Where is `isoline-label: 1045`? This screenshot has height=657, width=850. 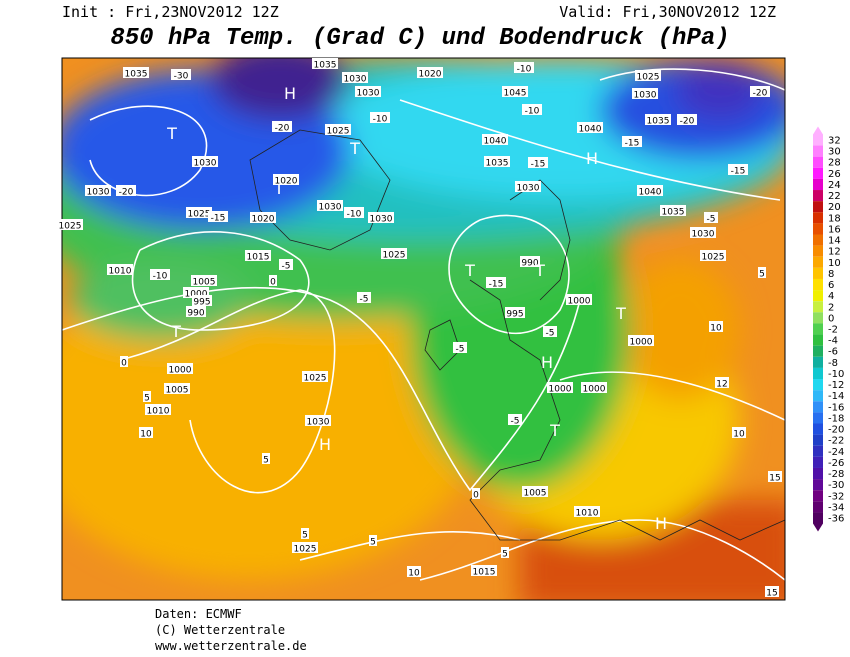
isoline-label: 1045 is located at coordinates (515, 94).